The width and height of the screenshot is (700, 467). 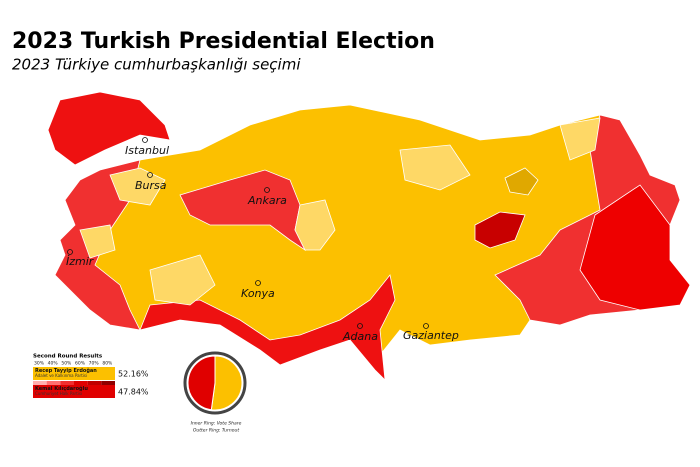 What do you see at coordinates (133, 392) in the screenshot?
I see `share-label: 47.84%` at bounding box center [133, 392].